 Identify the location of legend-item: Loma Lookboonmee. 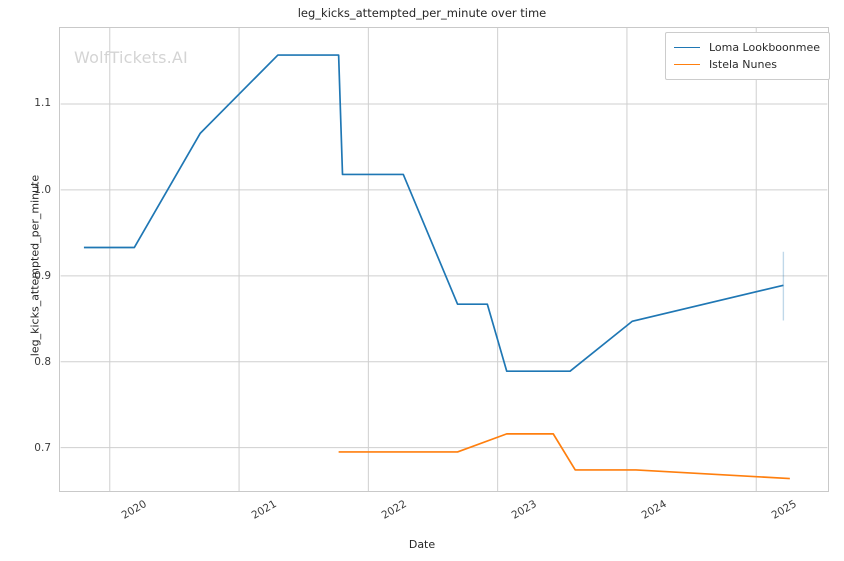
(746, 47).